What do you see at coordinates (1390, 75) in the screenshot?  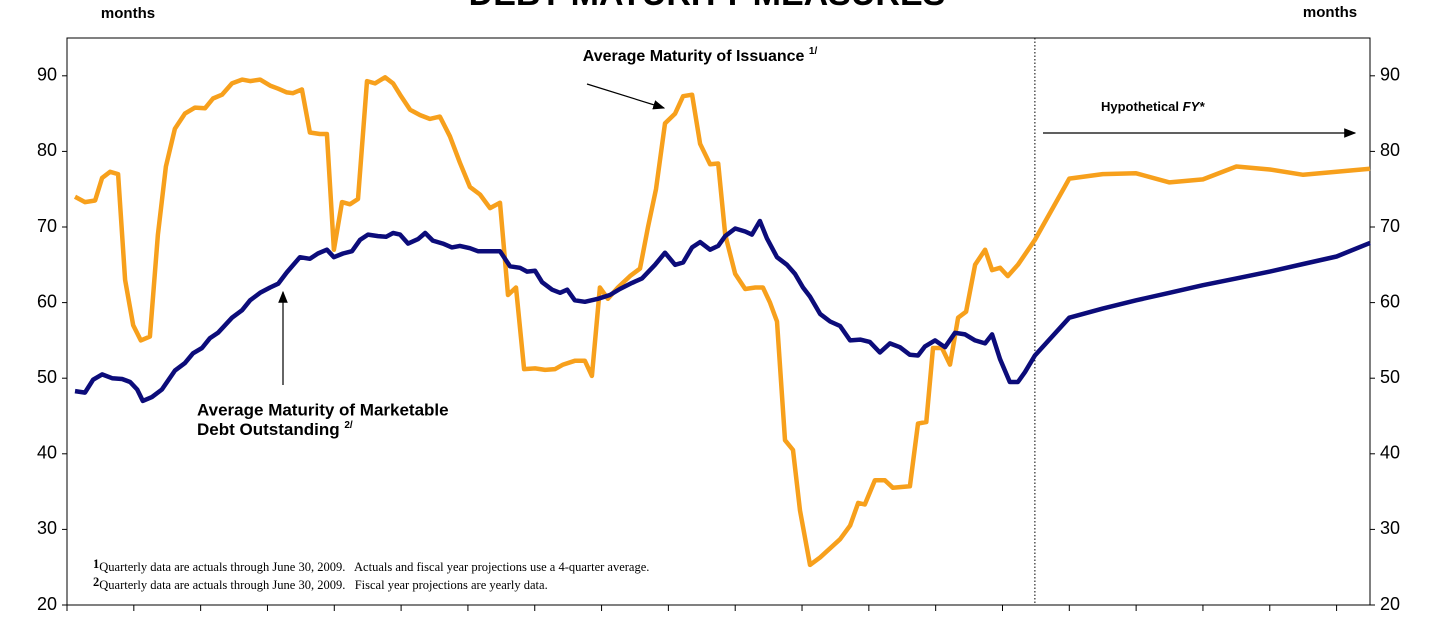 I see `y2-tick-label: 90` at bounding box center [1390, 75].